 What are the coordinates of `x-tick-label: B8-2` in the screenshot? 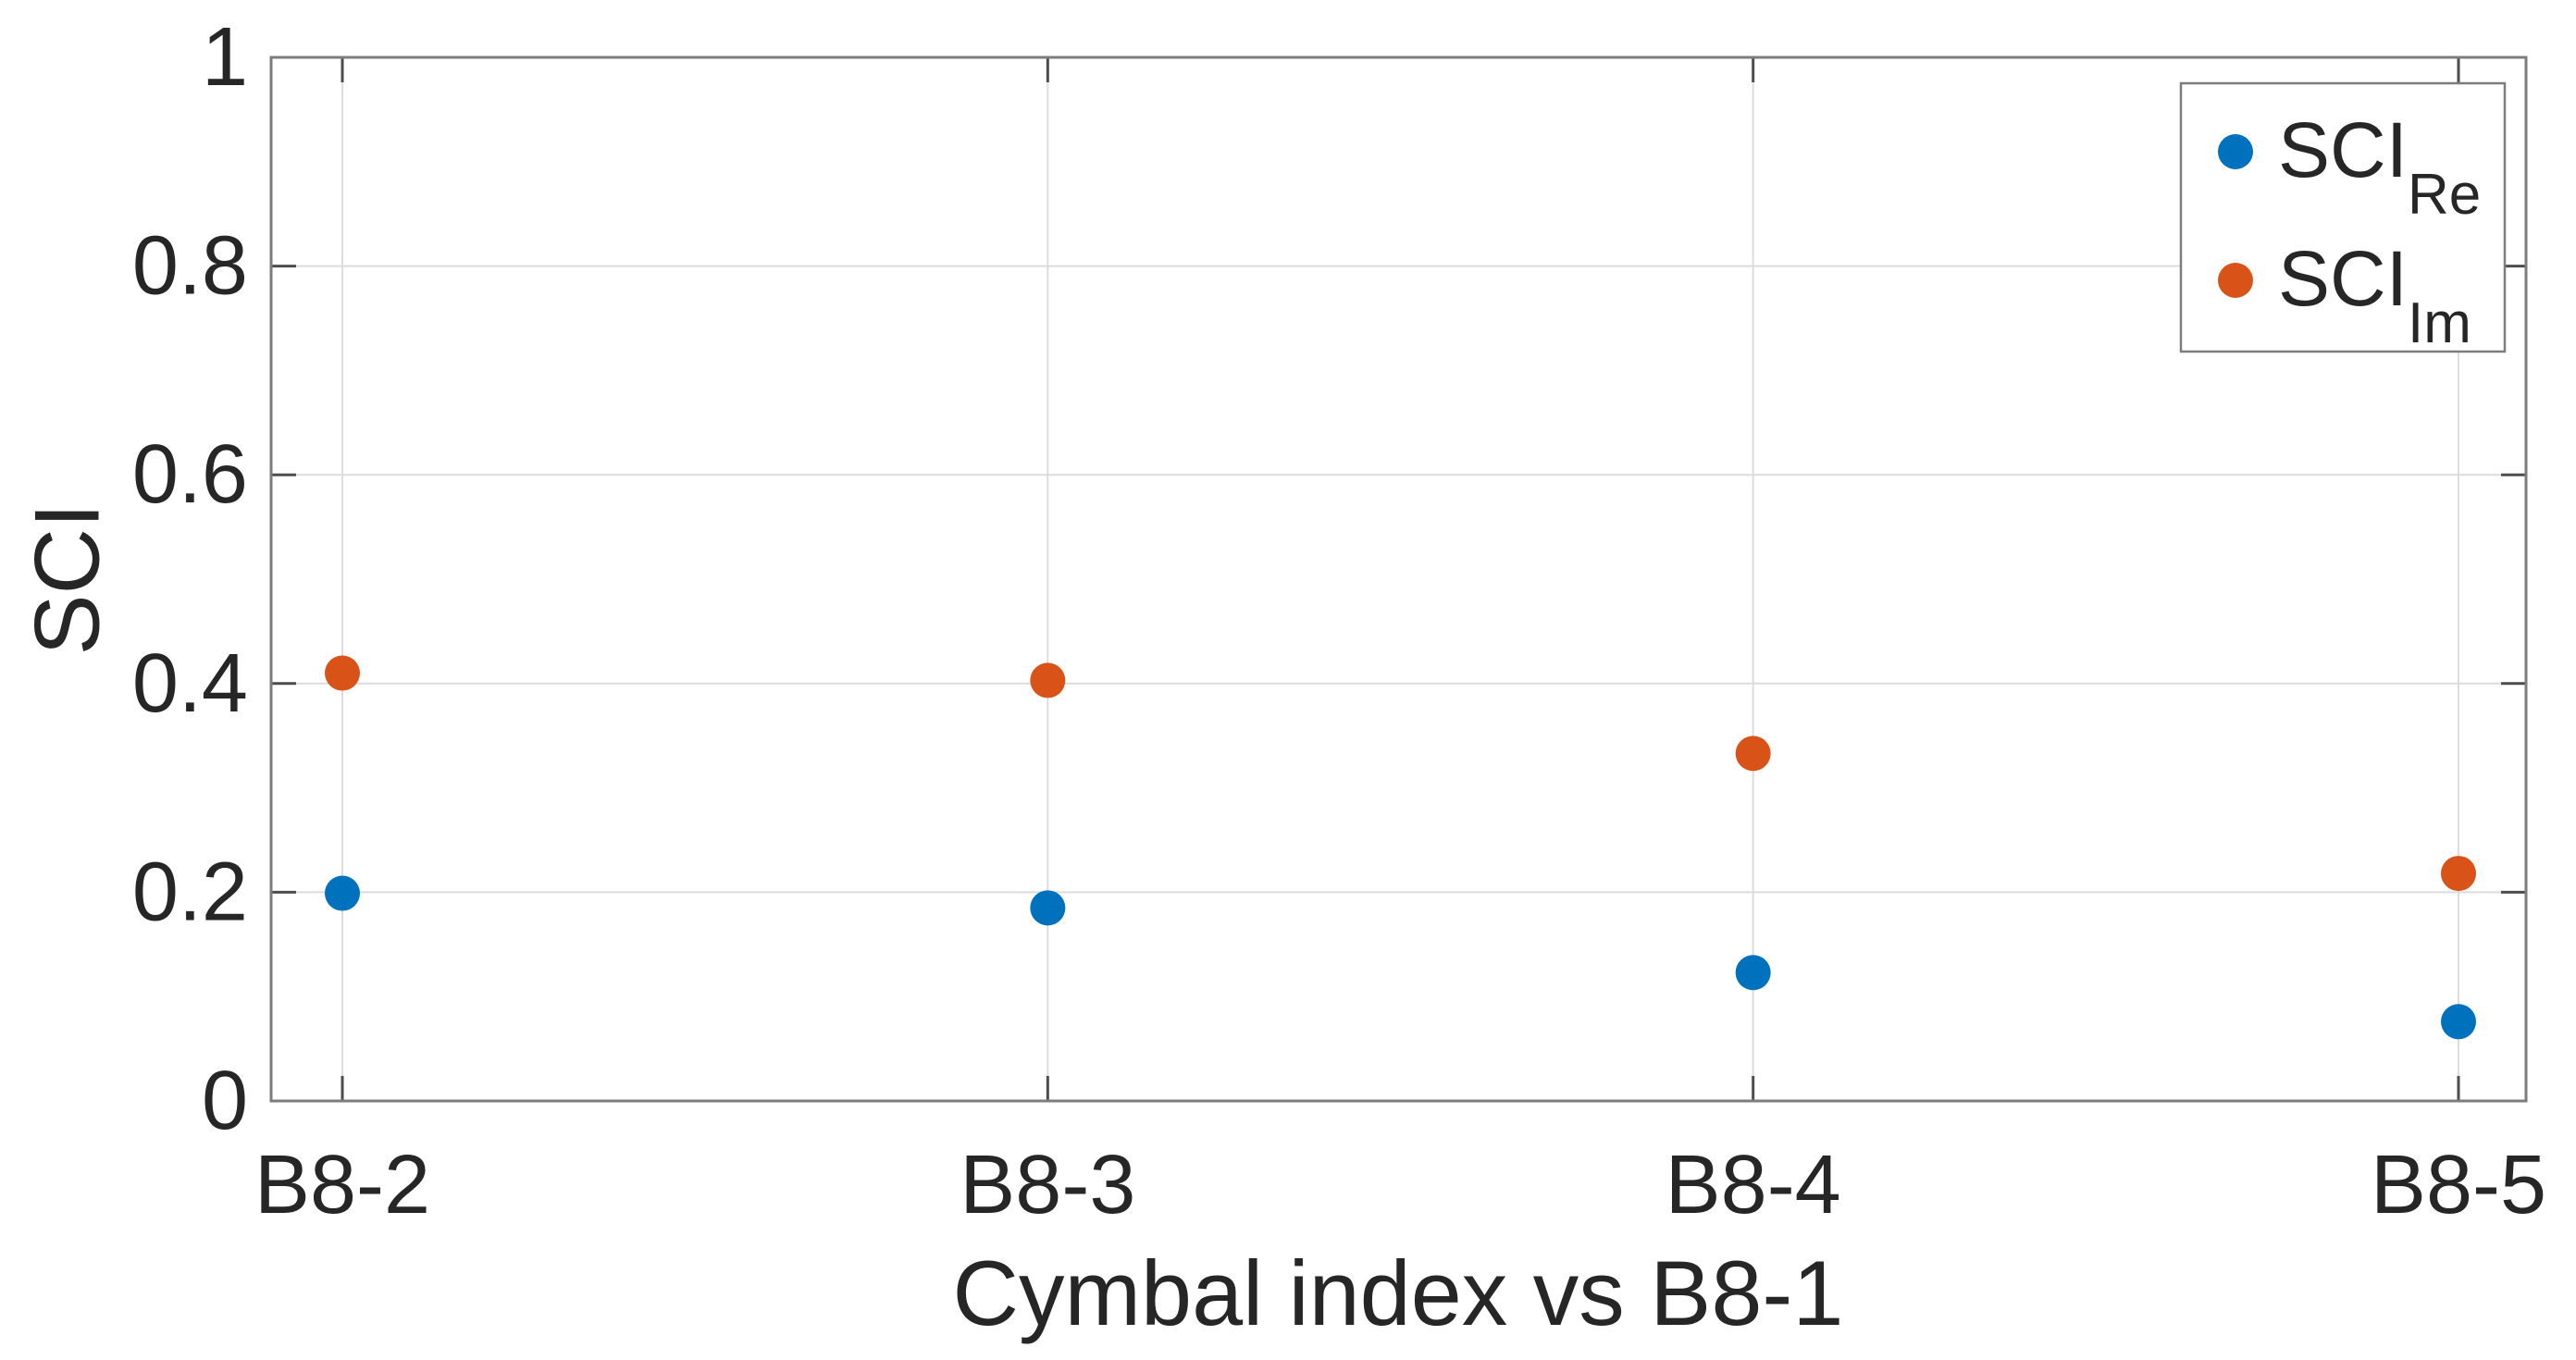 It's located at (342, 1185).